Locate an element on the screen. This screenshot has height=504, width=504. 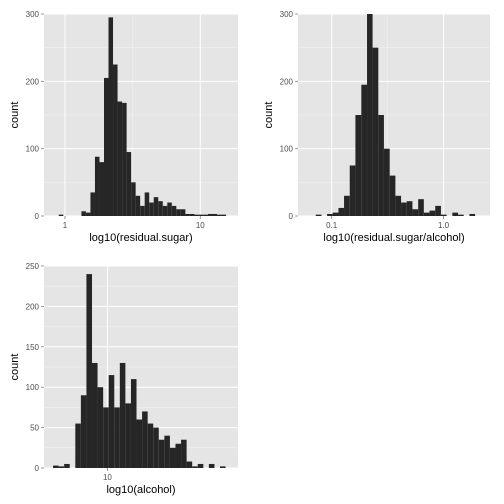
x-axis-title: log10(residual.sugar) is located at coordinates (140, 238).